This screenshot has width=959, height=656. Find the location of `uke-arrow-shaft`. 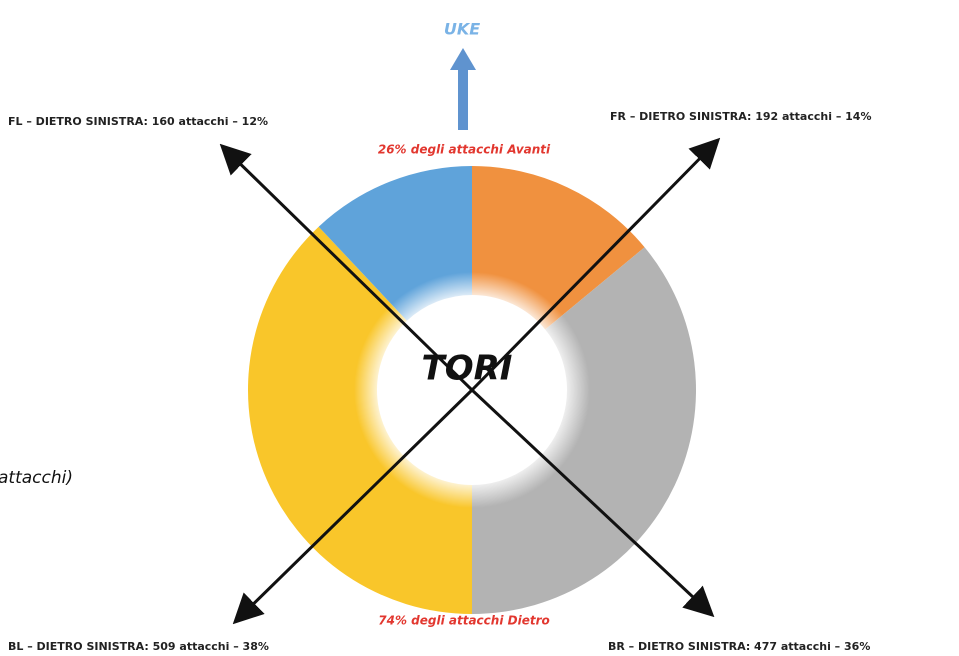

uke-arrow-shaft is located at coordinates (463, 99).